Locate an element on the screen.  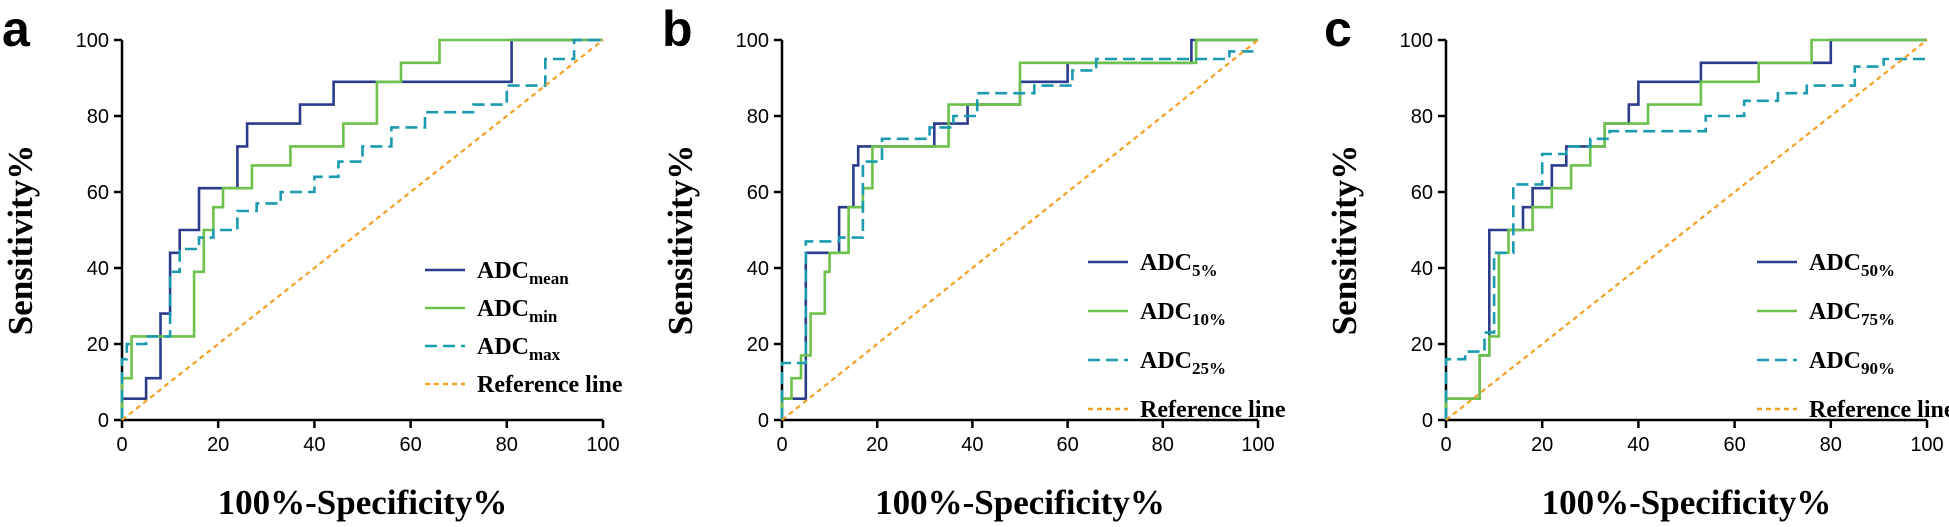
legend-label: ADCmax is located at coordinates (519, 349).